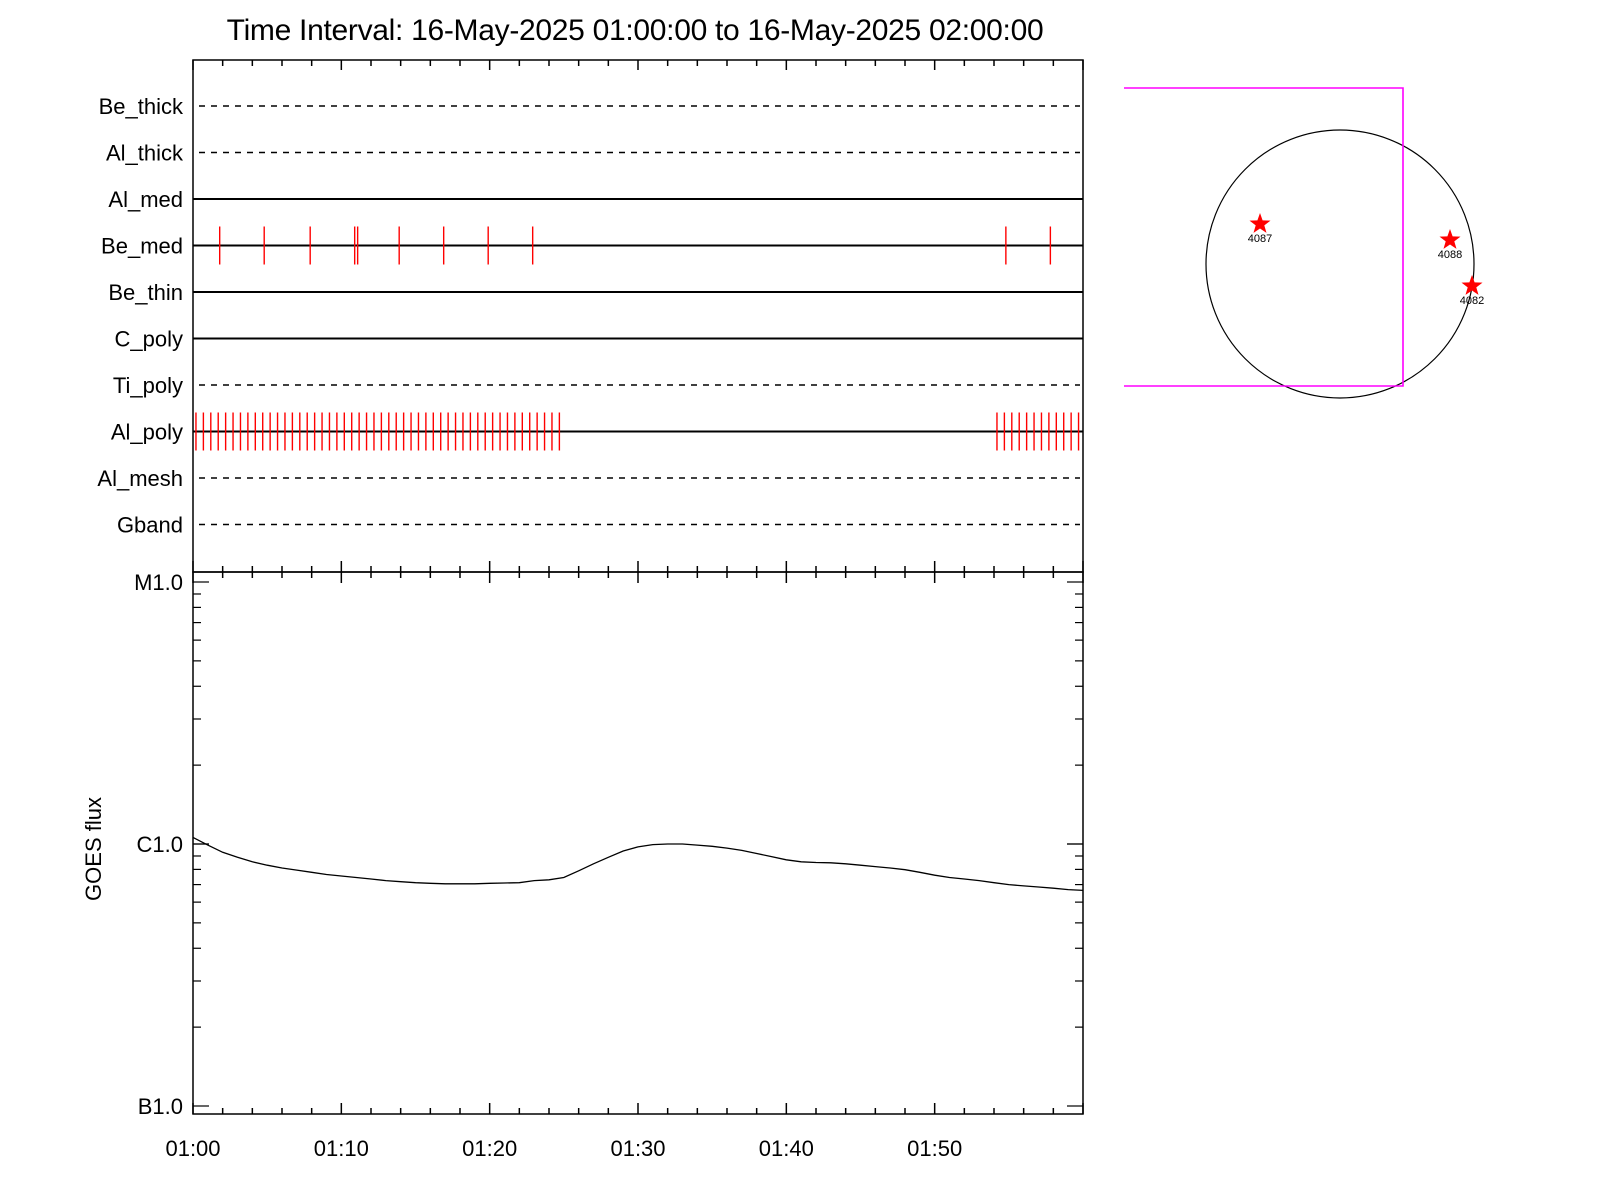  Describe the element at coordinates (148, 385) in the screenshot. I see `timeline-row-label: Ti_poly` at that location.